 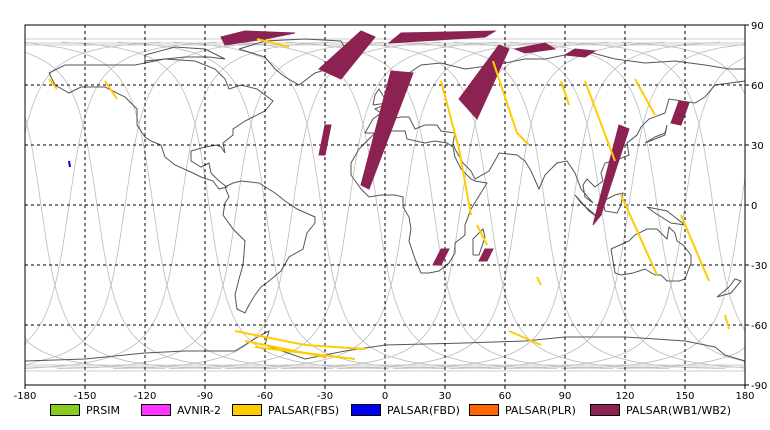 I want to click on legend-item-palsar-wb: PALSAR(WB1/WB2), so click(x=660, y=410).